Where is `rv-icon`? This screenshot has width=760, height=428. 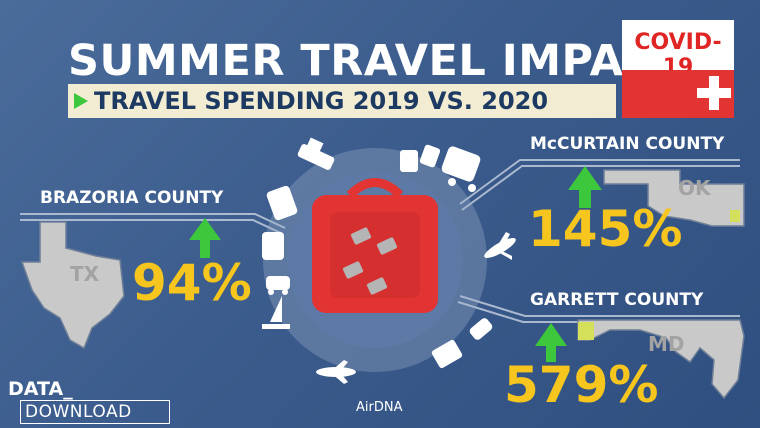 rv-icon is located at coordinates (447, 354).